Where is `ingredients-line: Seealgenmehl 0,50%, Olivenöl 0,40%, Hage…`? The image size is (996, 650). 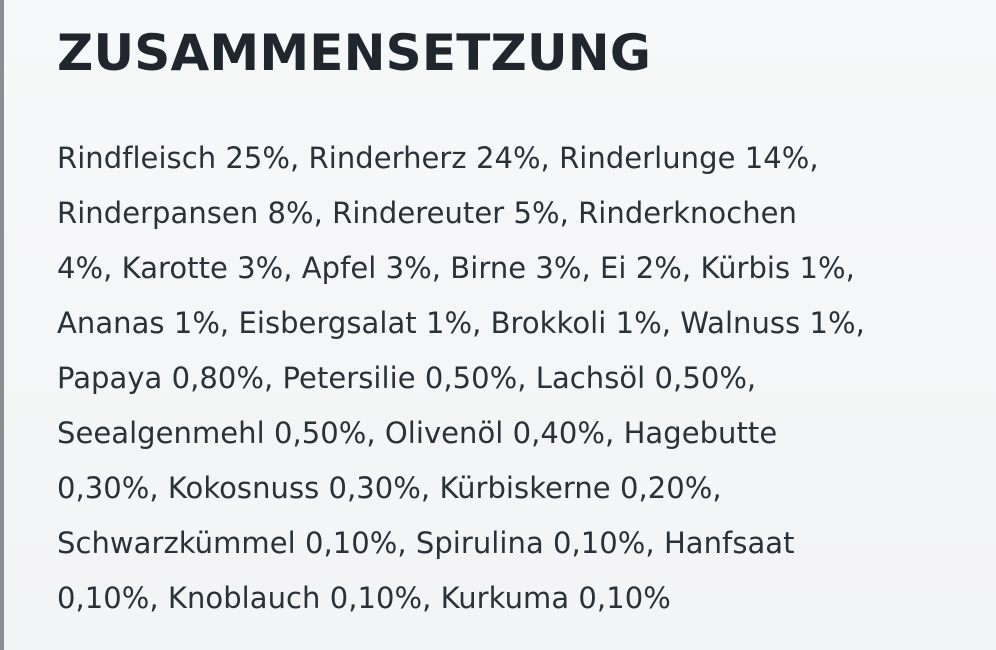
ingredients-line: Seealgenmehl 0,50%, Olivenöl 0,40%, Hage… is located at coordinates (417, 433).